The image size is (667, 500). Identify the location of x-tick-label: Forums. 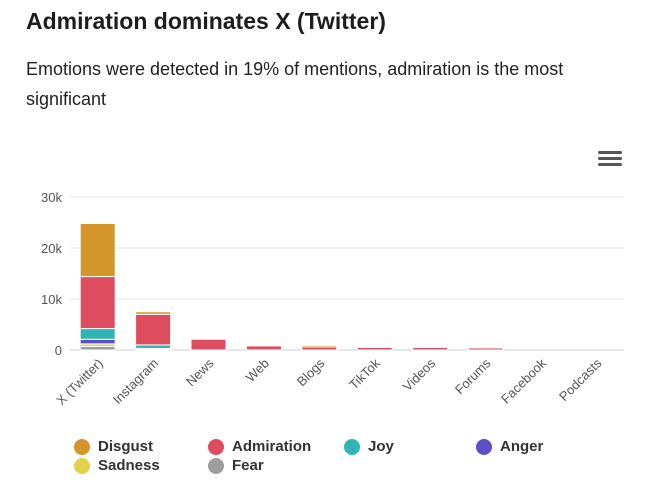
(473, 376).